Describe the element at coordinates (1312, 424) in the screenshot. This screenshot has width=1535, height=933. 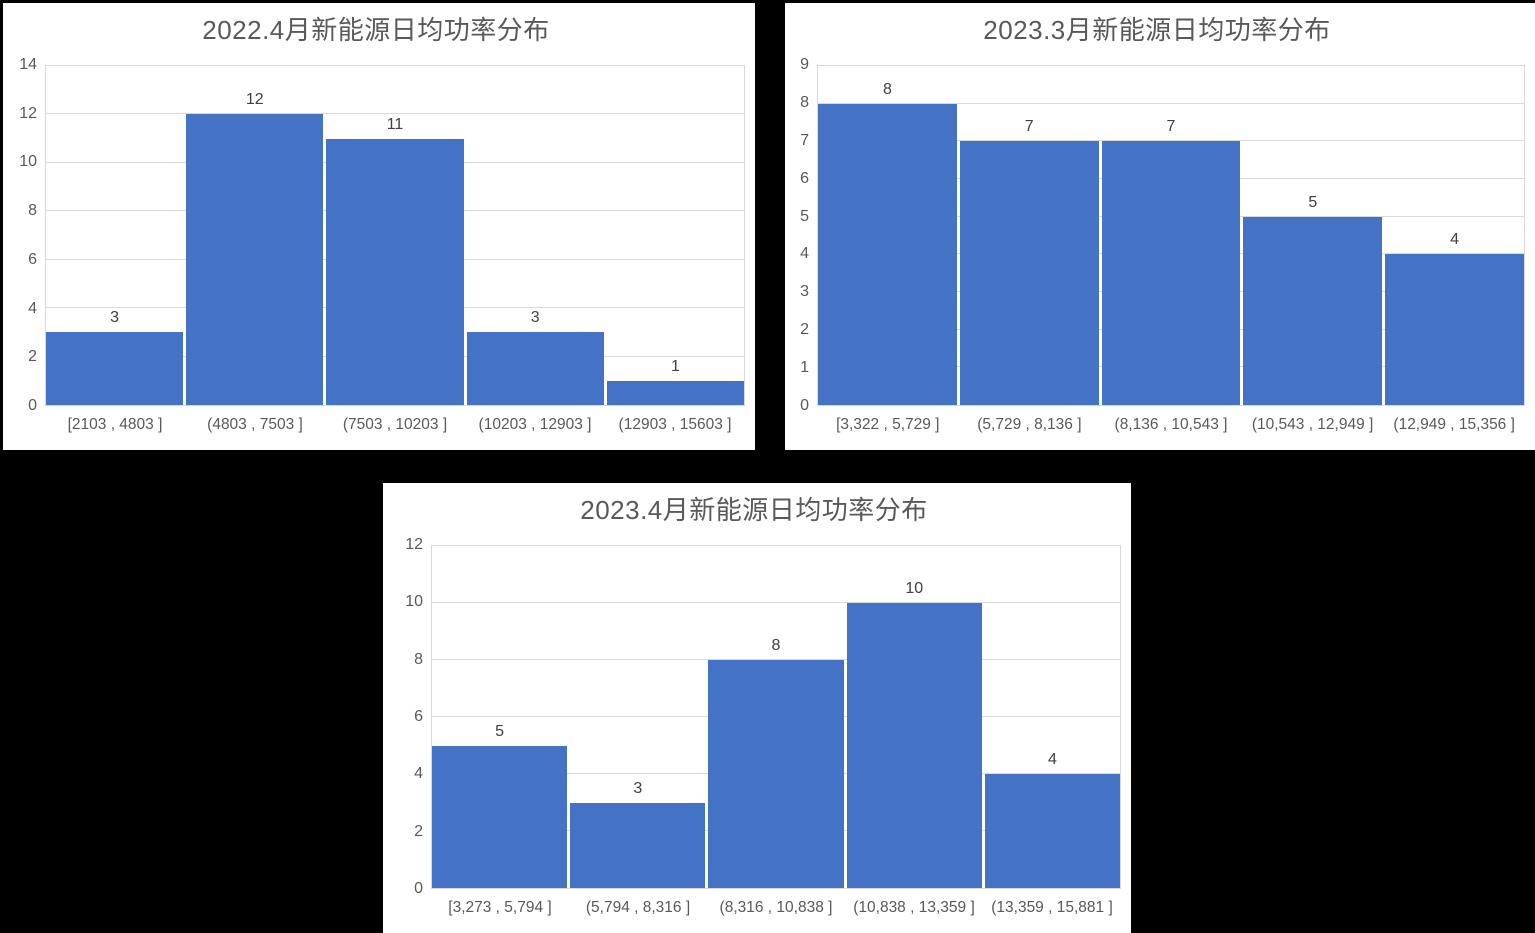
I see `x-category-label: (10,543 , 12,949 ]` at that location.